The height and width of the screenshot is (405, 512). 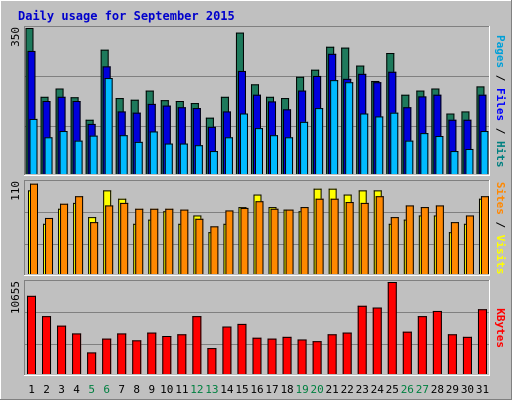 What do you see at coordinates (467, 389) in the screenshot?
I see `x-tick-label-30: 30` at bounding box center [467, 389].